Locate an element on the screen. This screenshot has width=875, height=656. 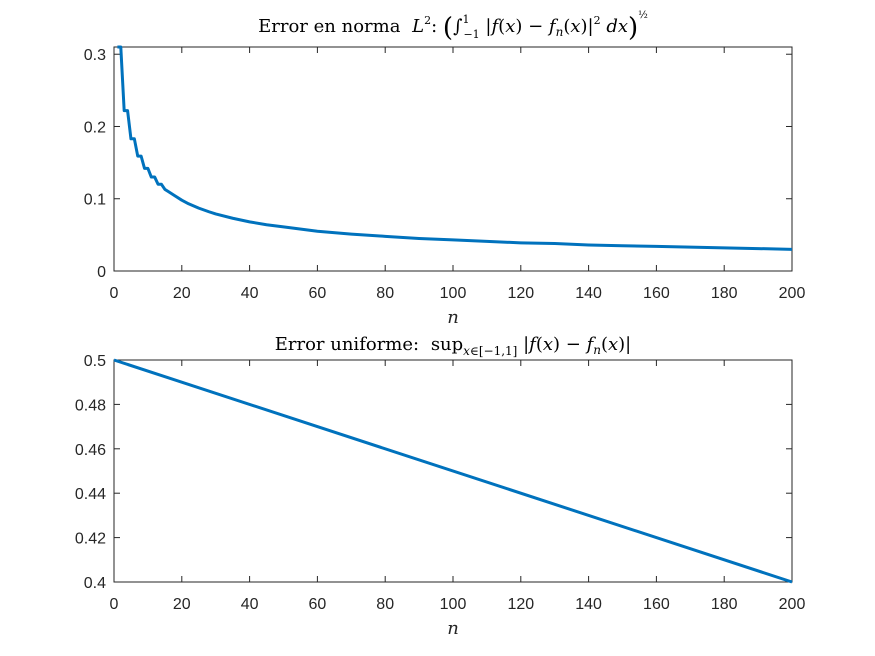
y-tick-label: 0.44 is located at coordinates (90, 494).